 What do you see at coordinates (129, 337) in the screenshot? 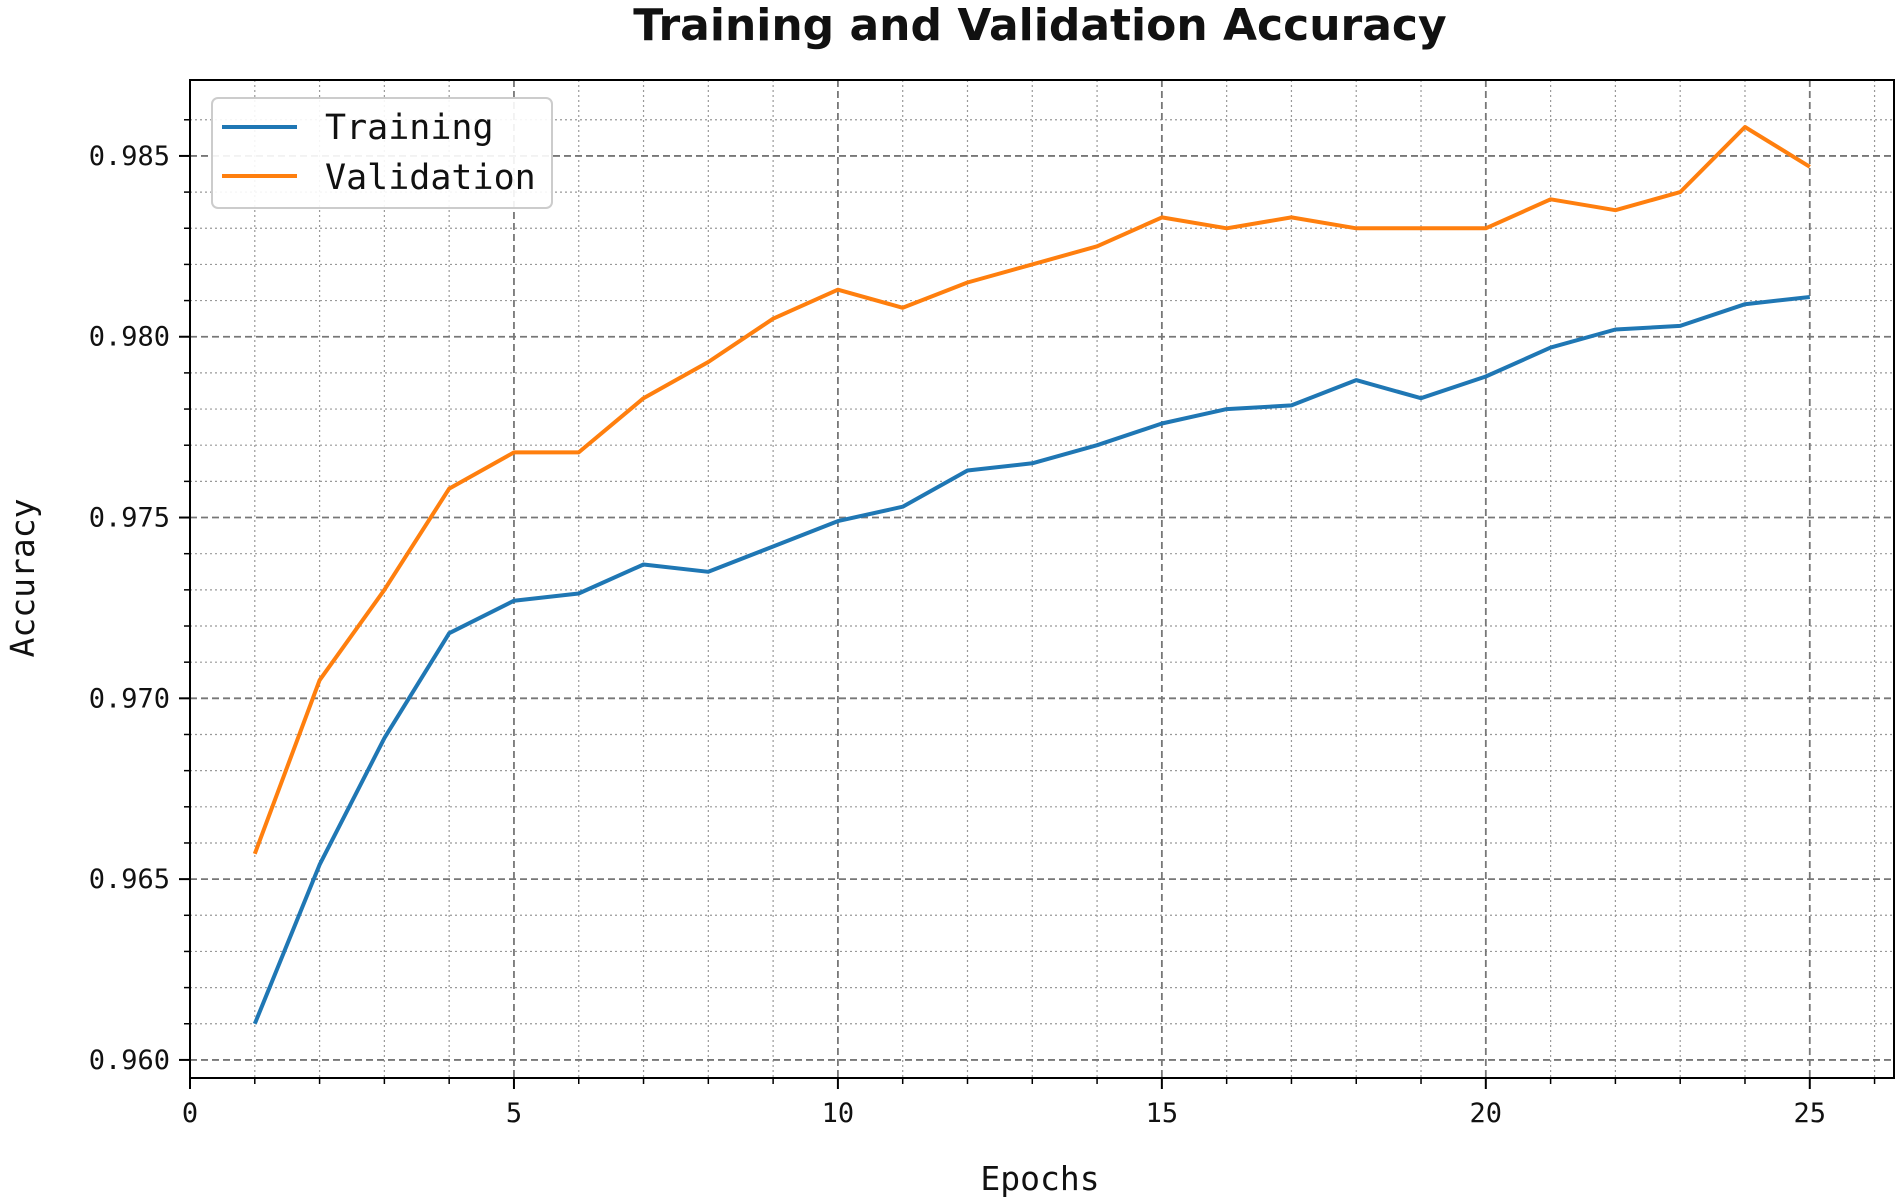
I see `y-tick-label: 0.980` at bounding box center [129, 337].